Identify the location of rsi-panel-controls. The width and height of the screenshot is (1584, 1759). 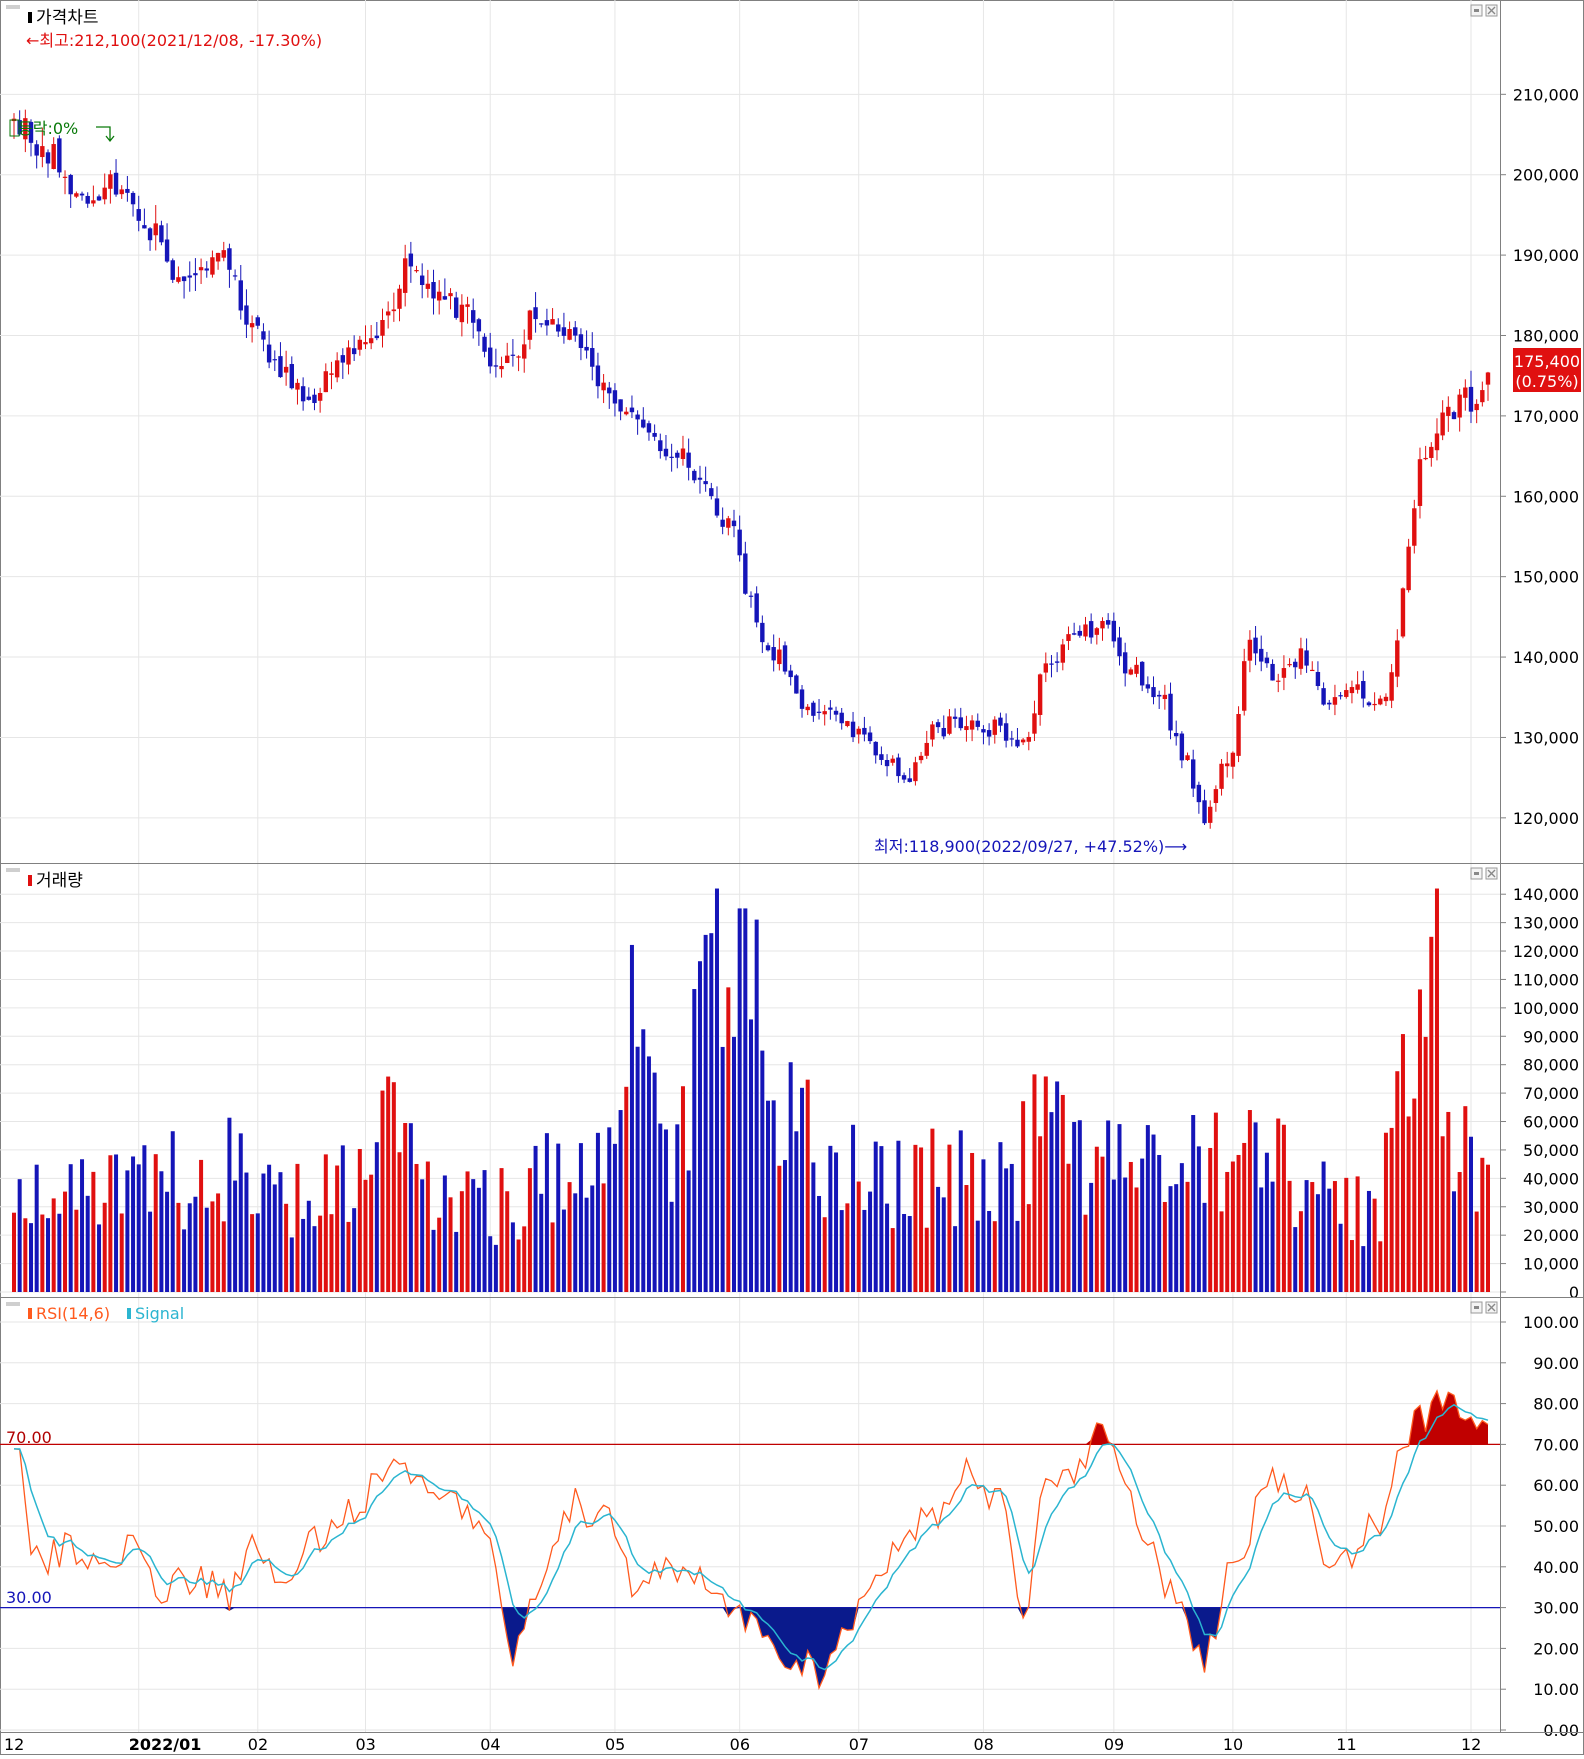
(1484, 1307).